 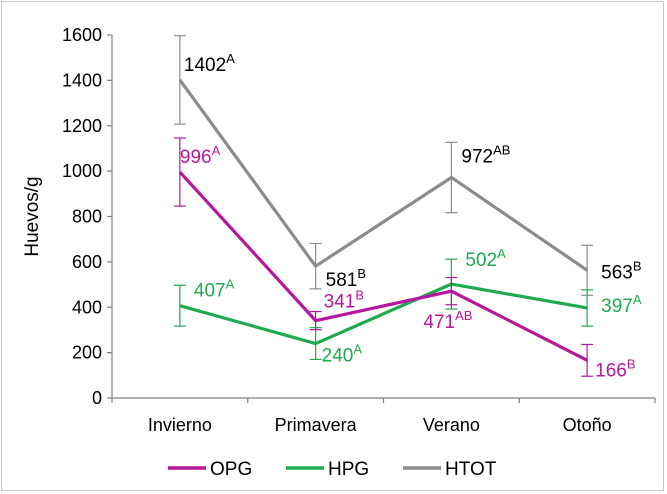 What do you see at coordinates (214, 289) in the screenshot?
I see `data-label-hpg: 407A` at bounding box center [214, 289].